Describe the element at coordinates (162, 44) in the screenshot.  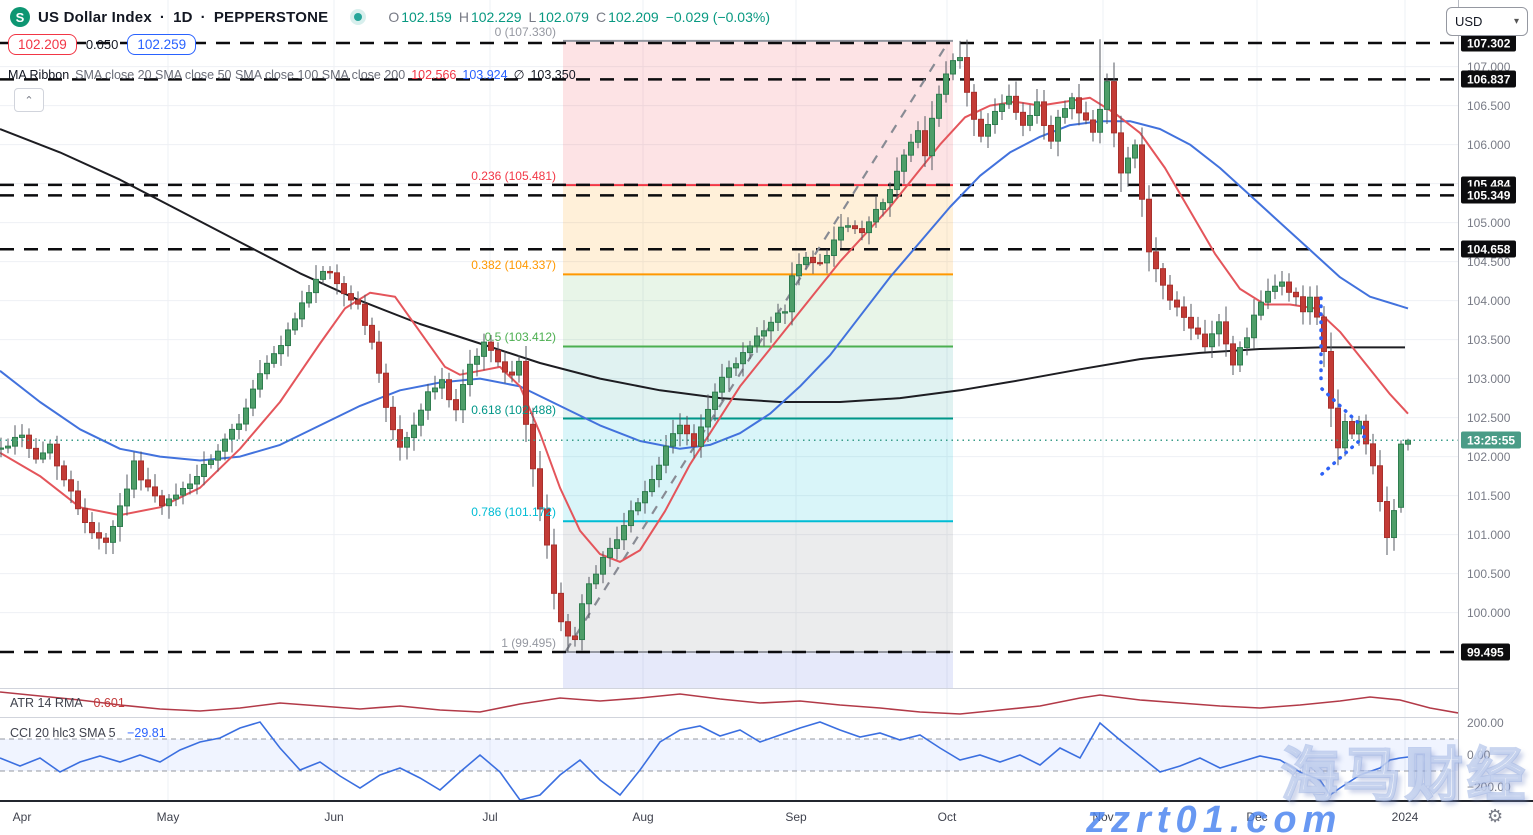
I see `buy-price-button: 102.259` at that location.